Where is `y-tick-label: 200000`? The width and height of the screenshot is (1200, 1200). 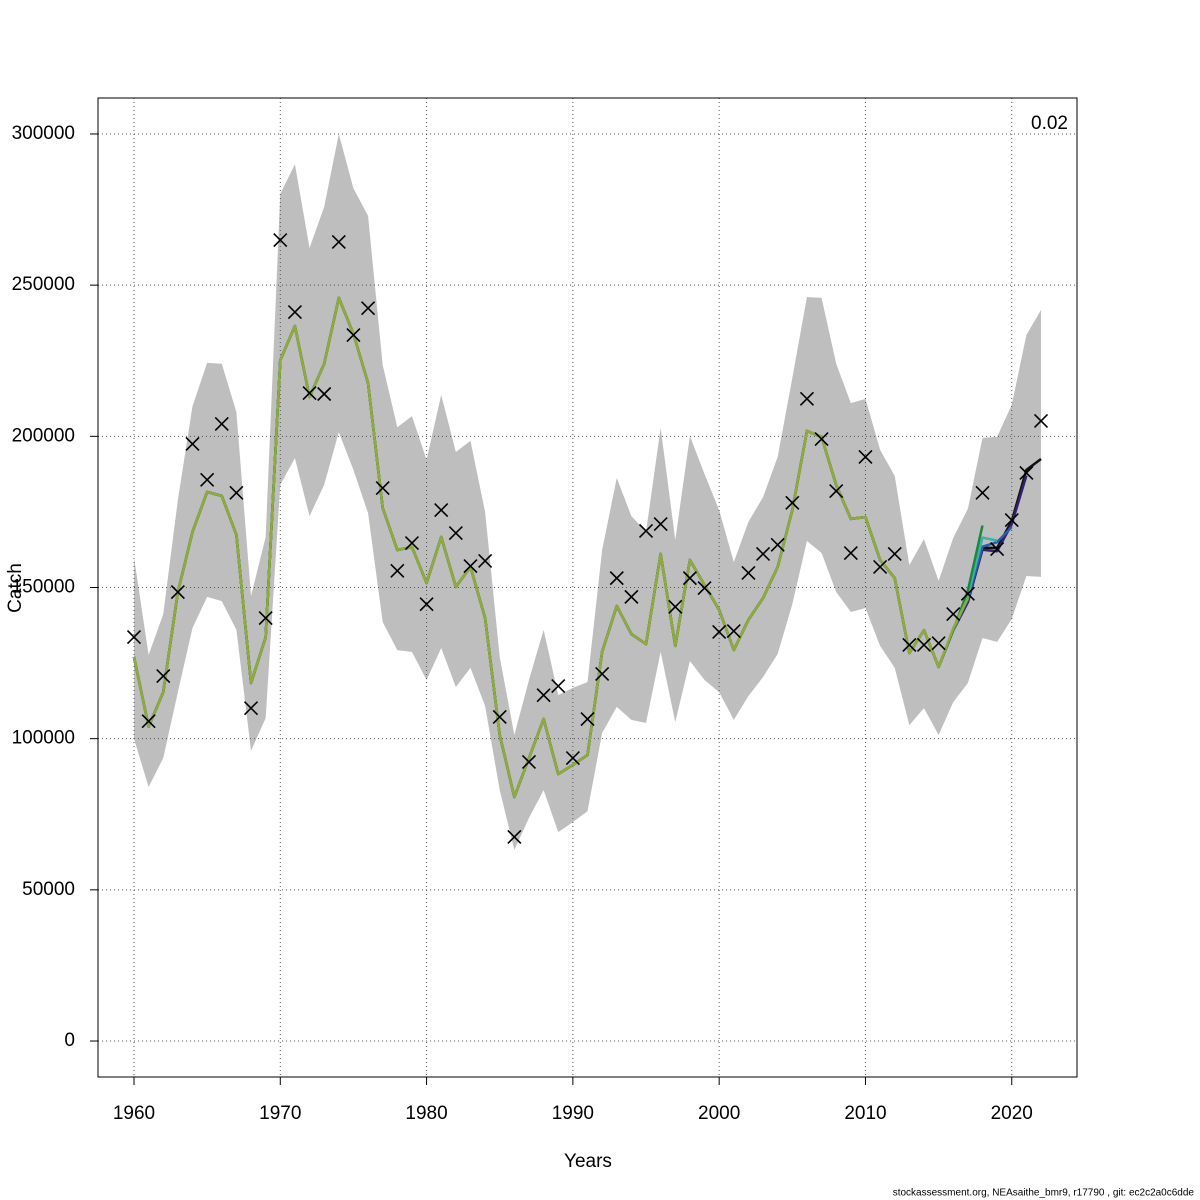
y-tick-label: 200000 is located at coordinates (43, 435).